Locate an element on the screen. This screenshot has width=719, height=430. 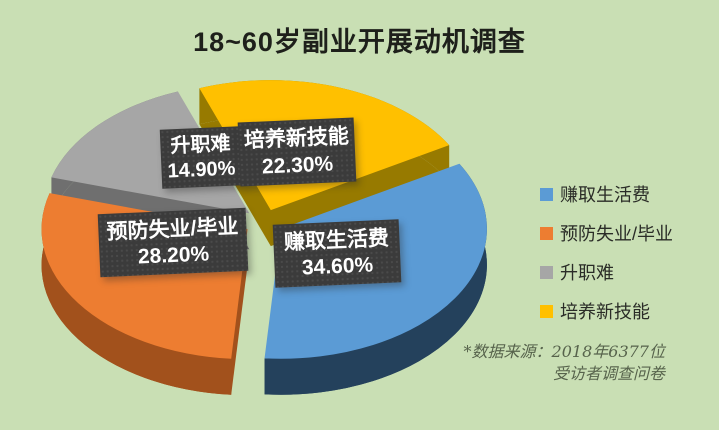
pie-slice-预防失业/毕业-rim is located at coordinates (136, 294).